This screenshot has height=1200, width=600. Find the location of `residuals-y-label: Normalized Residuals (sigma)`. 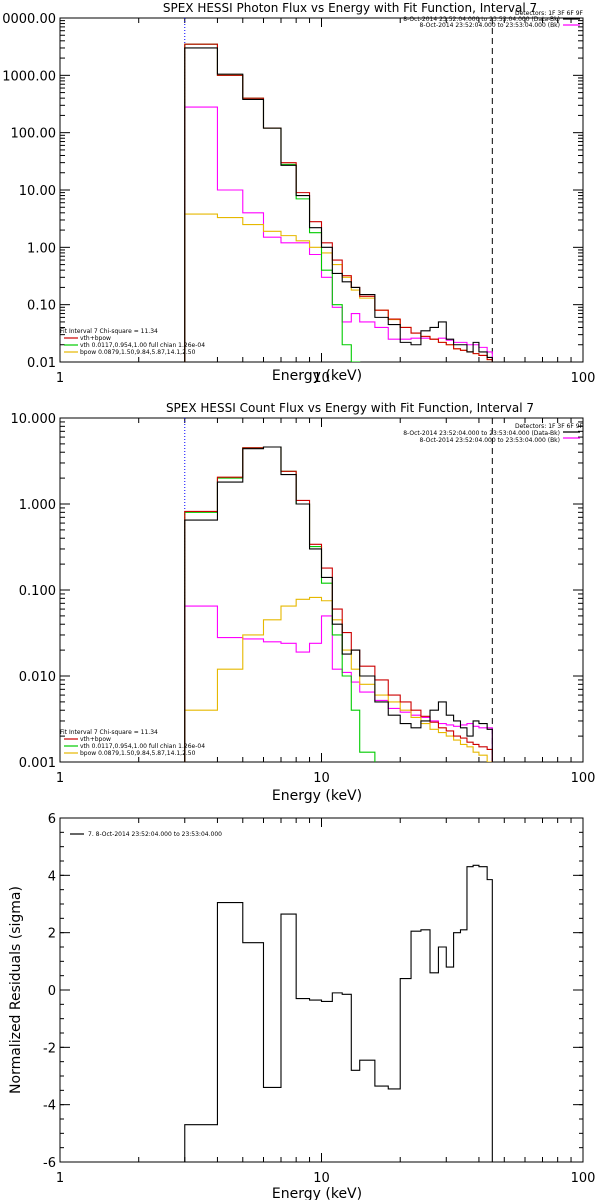

residuals-y-label: Normalized Residuals (sigma) is located at coordinates (16, 990).